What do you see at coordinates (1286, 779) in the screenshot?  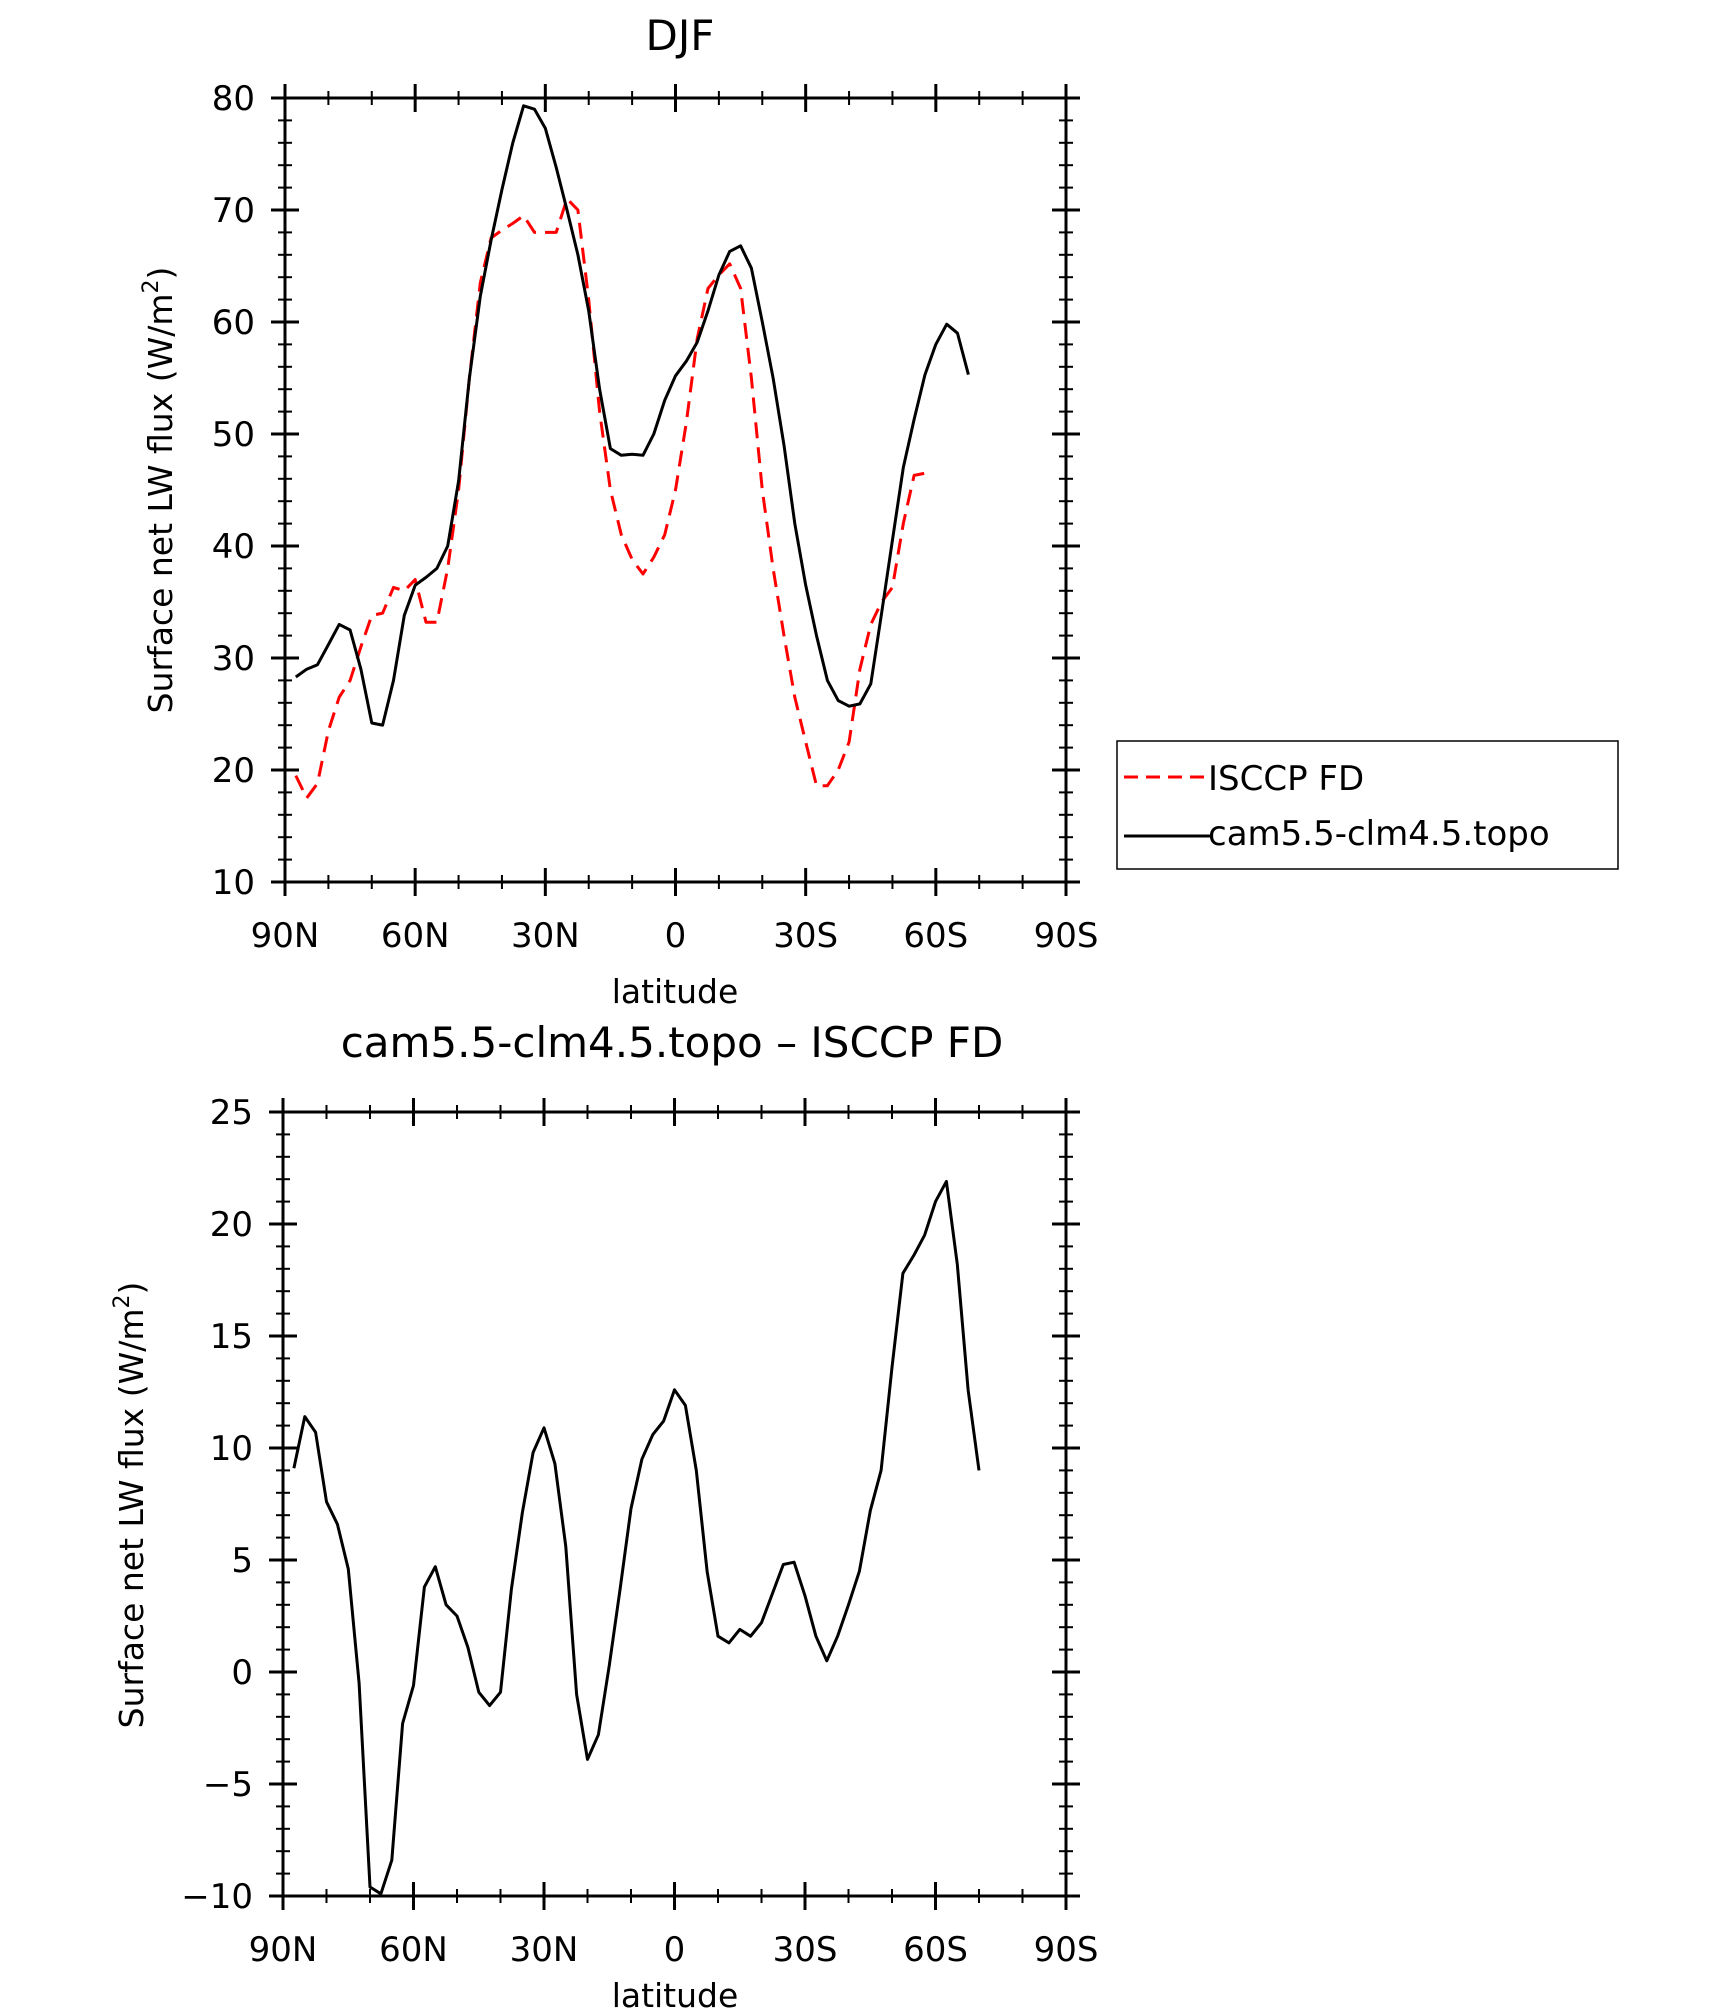 I see `legend-label-isccp: ISCCP FD` at bounding box center [1286, 779].